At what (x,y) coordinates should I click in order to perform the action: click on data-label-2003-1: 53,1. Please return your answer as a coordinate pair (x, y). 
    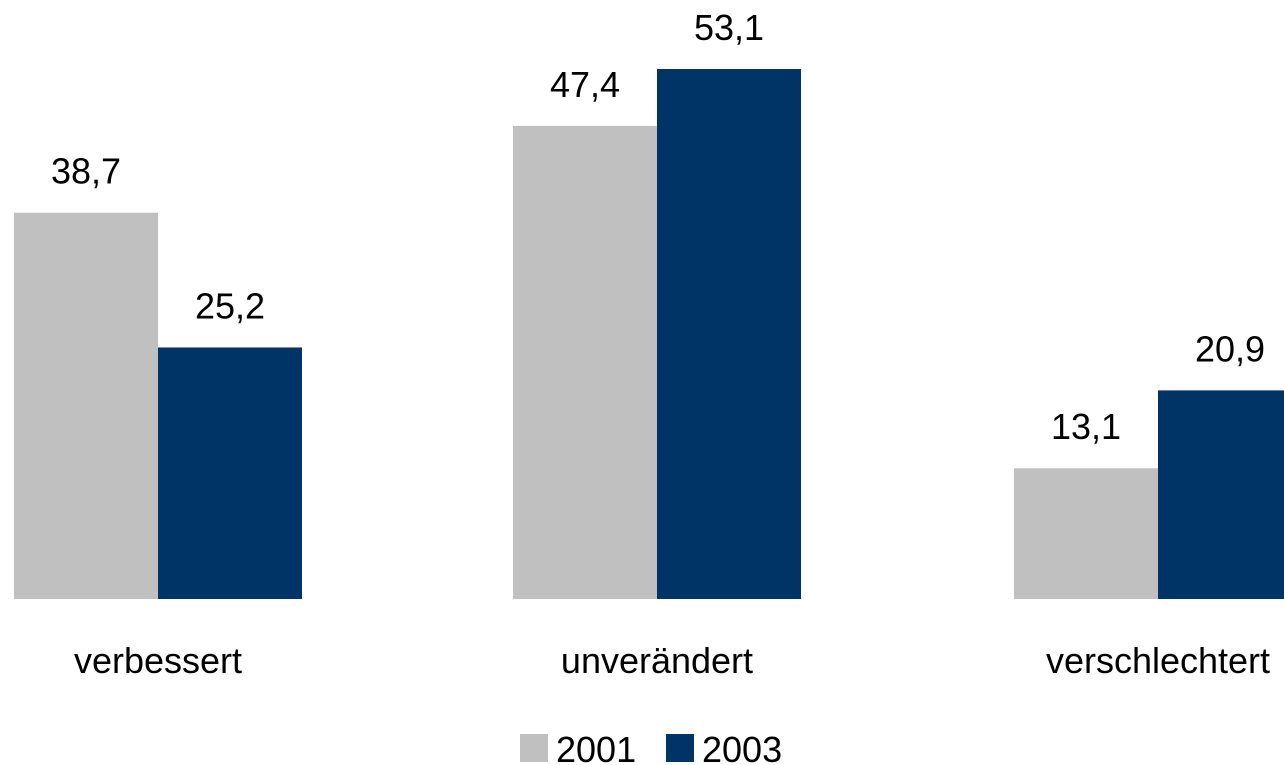
    Looking at the image, I should click on (729, 27).